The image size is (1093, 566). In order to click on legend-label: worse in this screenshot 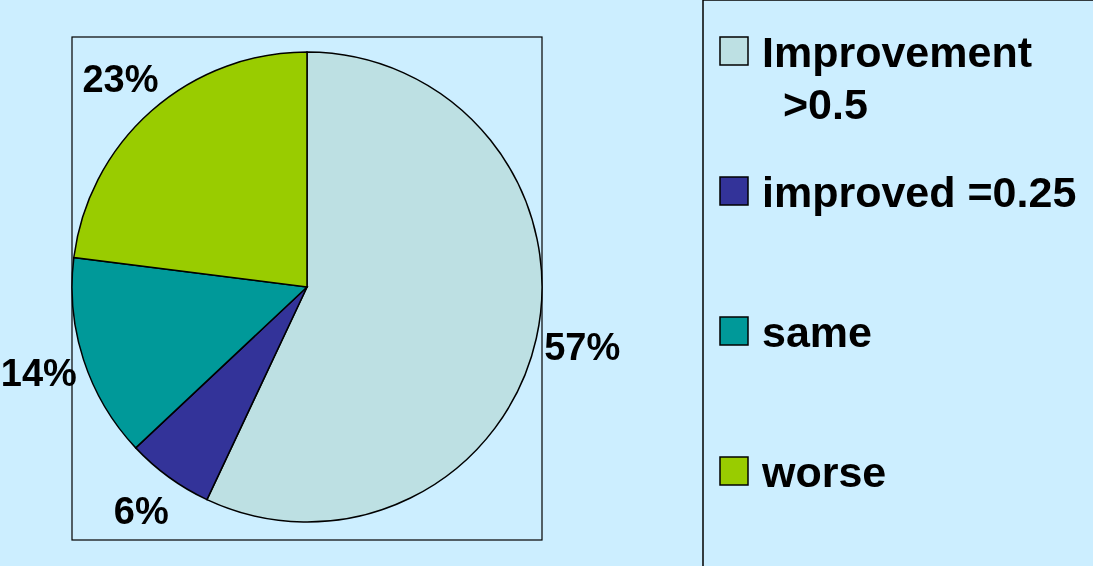, I will do `click(824, 472)`.